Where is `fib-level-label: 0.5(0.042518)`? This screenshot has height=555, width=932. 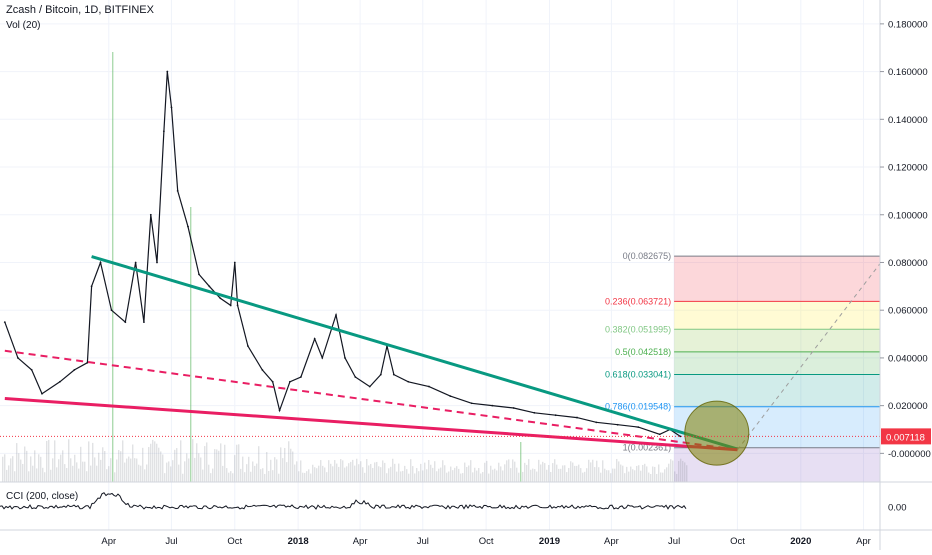 fib-level-label: 0.5(0.042518) is located at coordinates (643, 352).